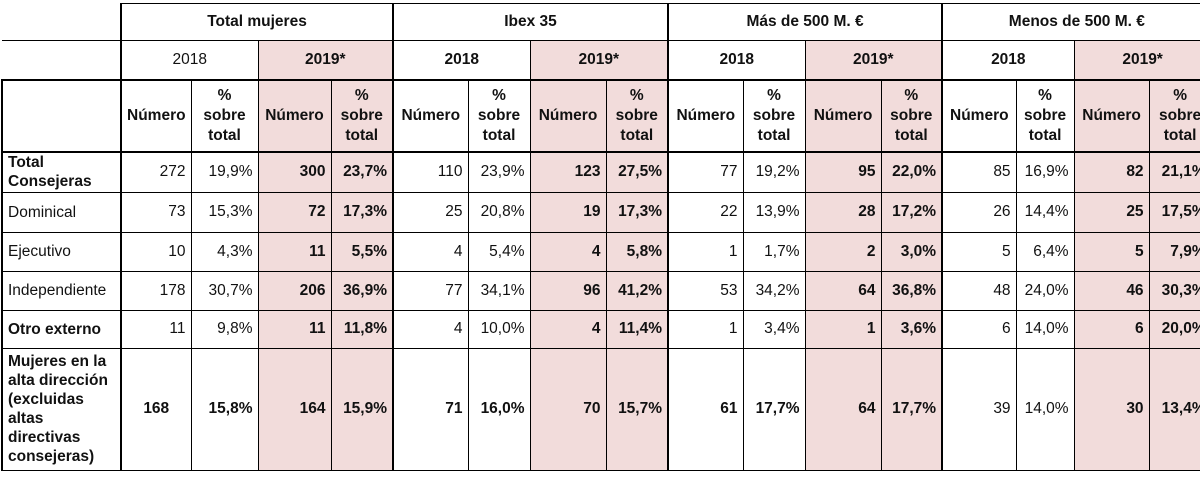 The image size is (1200, 493). I want to click on row-label-line: altas, so click(26, 418).